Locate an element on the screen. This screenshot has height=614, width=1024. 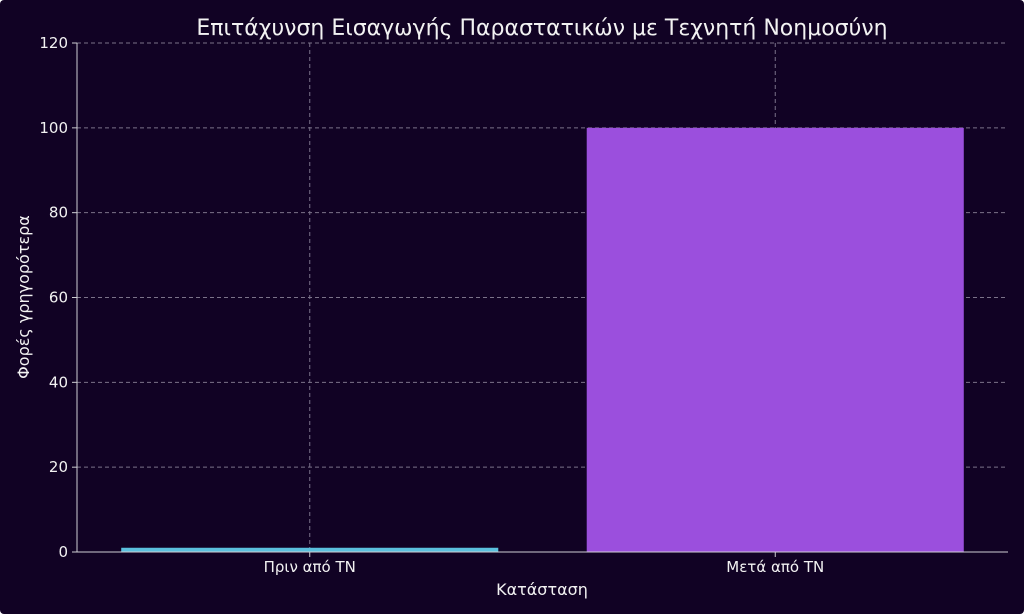
y-tick-label: 120 is located at coordinates (53, 43).